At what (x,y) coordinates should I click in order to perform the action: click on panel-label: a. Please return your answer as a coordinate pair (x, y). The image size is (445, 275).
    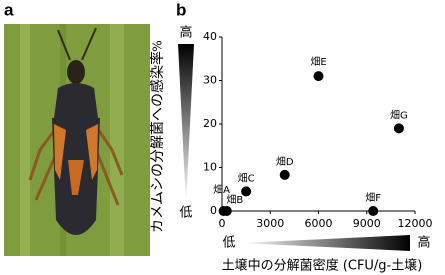
    Looking at the image, I should click on (9, 9).